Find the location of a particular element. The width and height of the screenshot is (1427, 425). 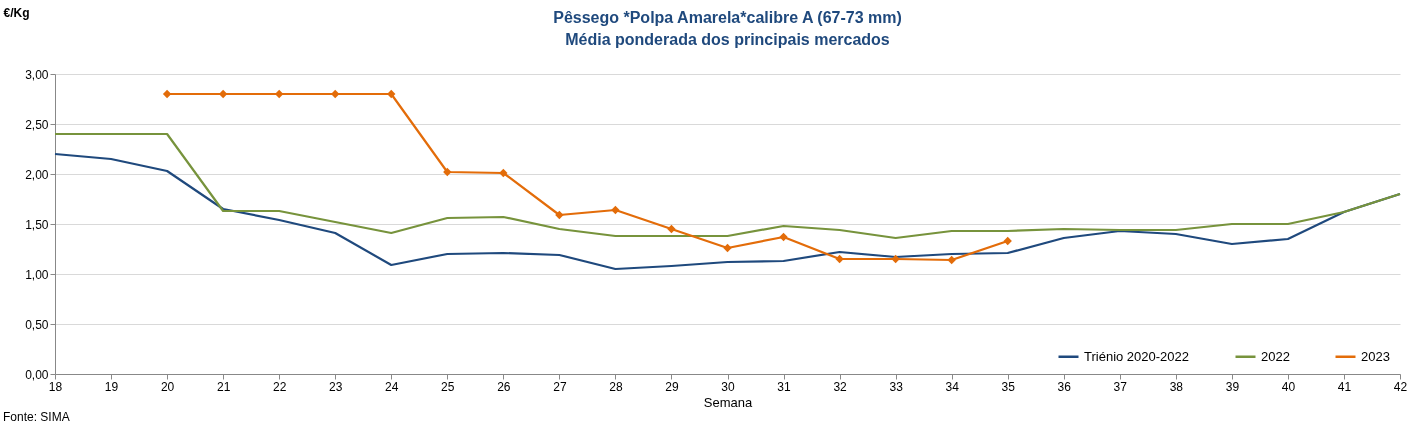

x-tick-label: 34 is located at coordinates (952, 386).